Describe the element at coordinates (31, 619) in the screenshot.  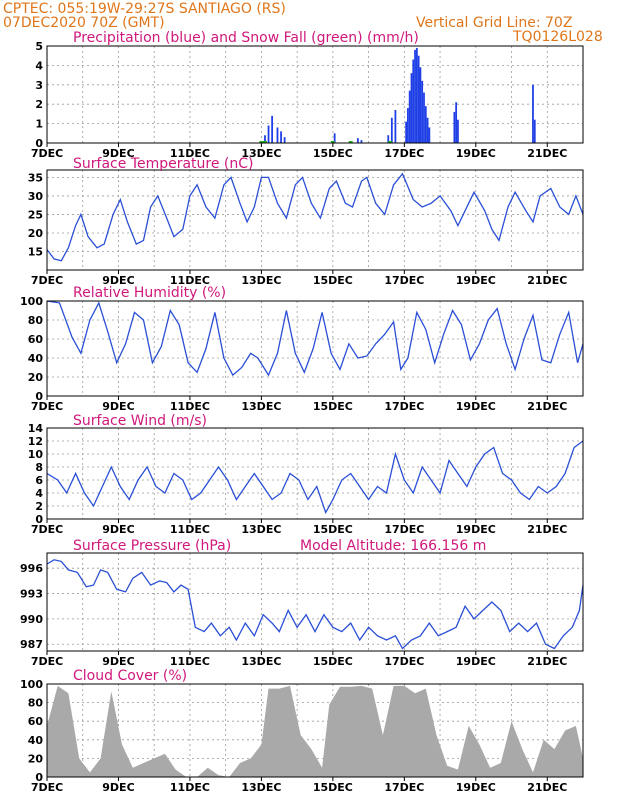
I see `y-tick-label: 990` at that location.